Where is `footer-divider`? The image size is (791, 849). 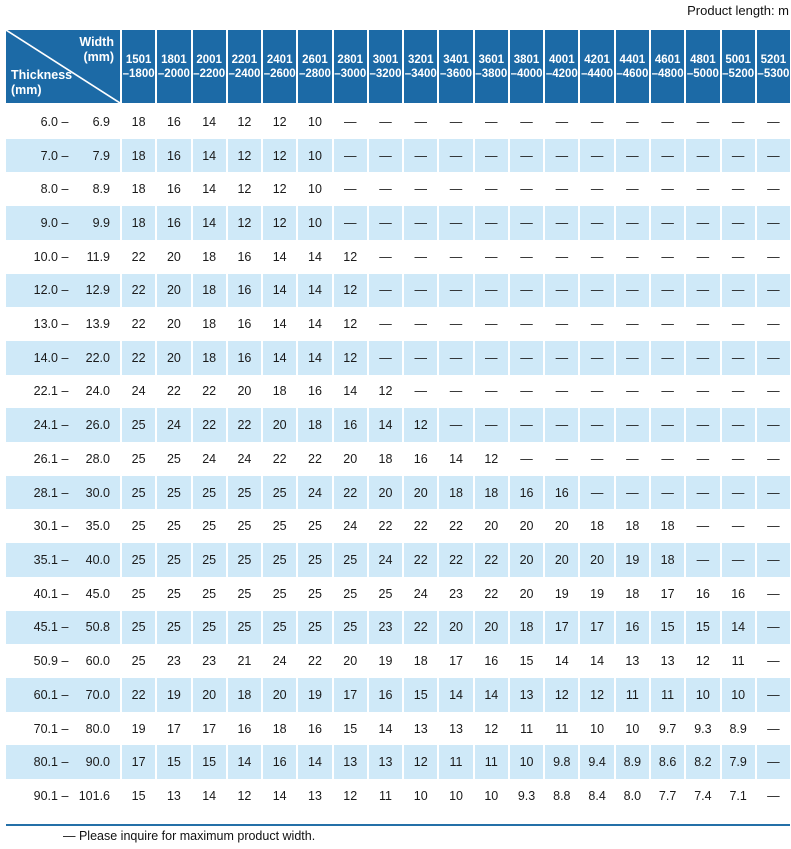 footer-divider is located at coordinates (398, 825).